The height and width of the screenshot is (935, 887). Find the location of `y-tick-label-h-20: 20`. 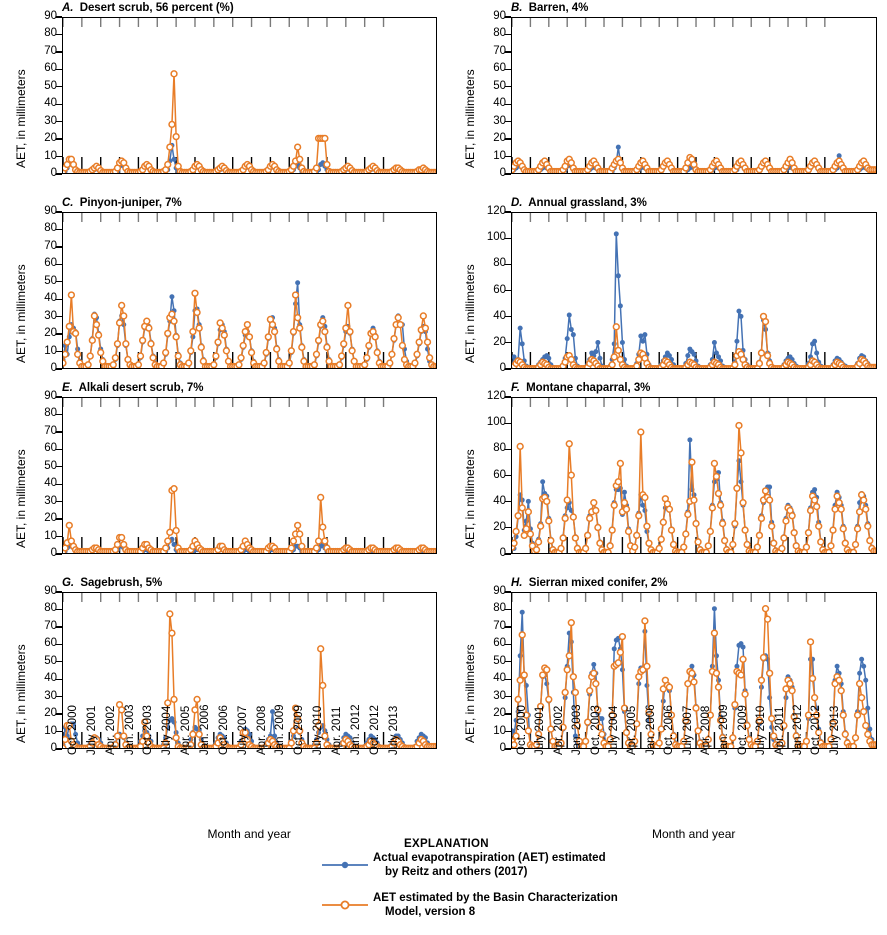

y-tick-label-h-20: 20 is located at coordinates (499, 713).